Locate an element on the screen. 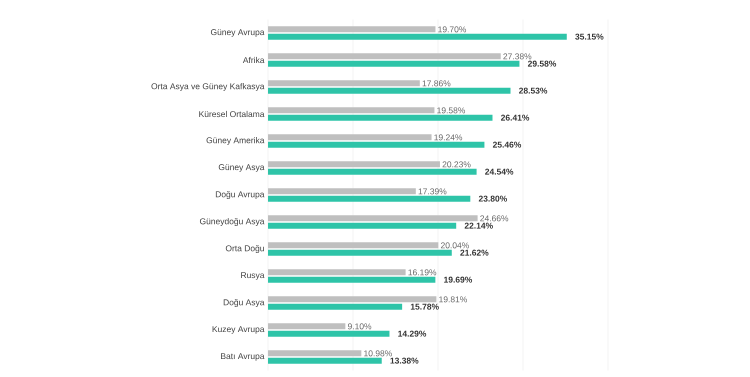  data-label: 17.86% is located at coordinates (436, 83).